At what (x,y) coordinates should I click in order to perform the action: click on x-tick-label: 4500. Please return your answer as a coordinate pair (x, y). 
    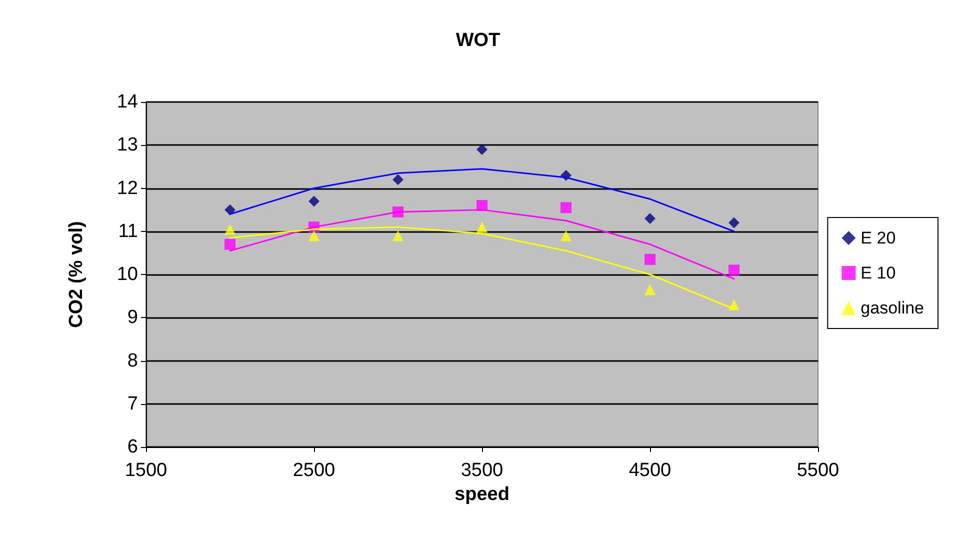
    Looking at the image, I should click on (650, 470).